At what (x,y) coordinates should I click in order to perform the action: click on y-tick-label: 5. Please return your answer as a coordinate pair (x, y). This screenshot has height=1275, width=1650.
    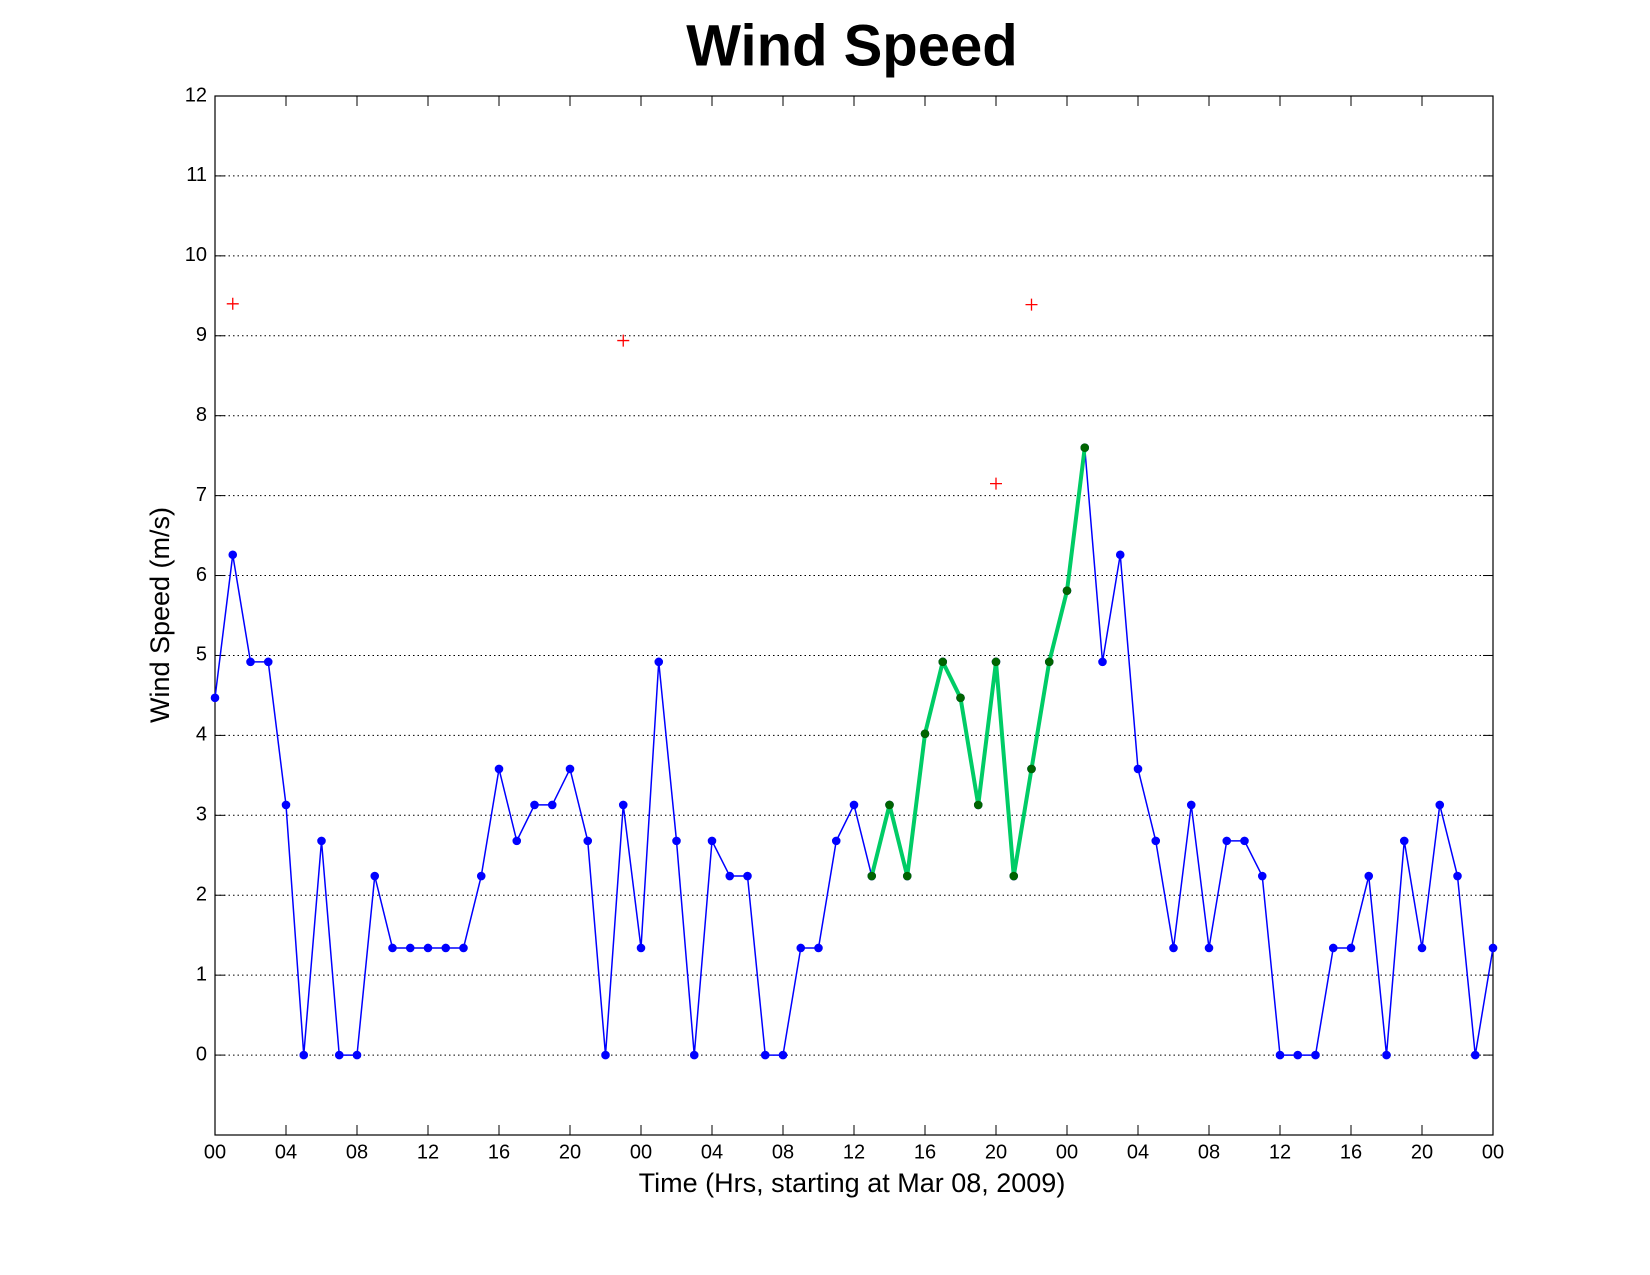
    Looking at the image, I should click on (201, 655).